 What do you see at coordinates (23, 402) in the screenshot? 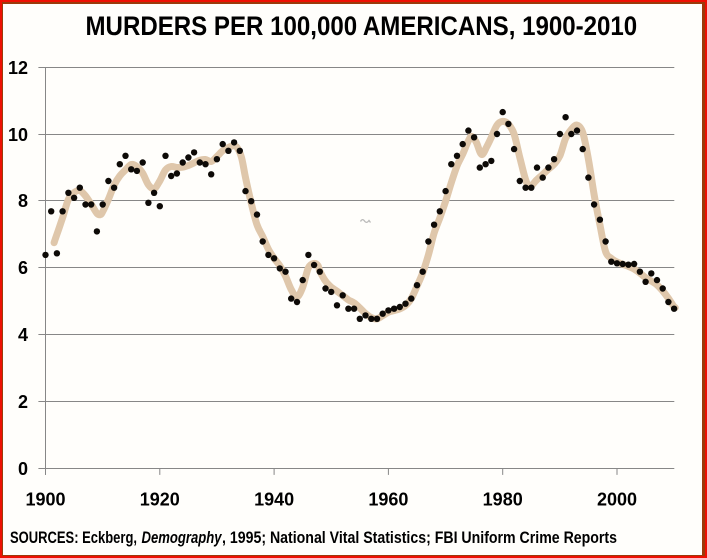
I see `svg-text: 2` at bounding box center [23, 402].